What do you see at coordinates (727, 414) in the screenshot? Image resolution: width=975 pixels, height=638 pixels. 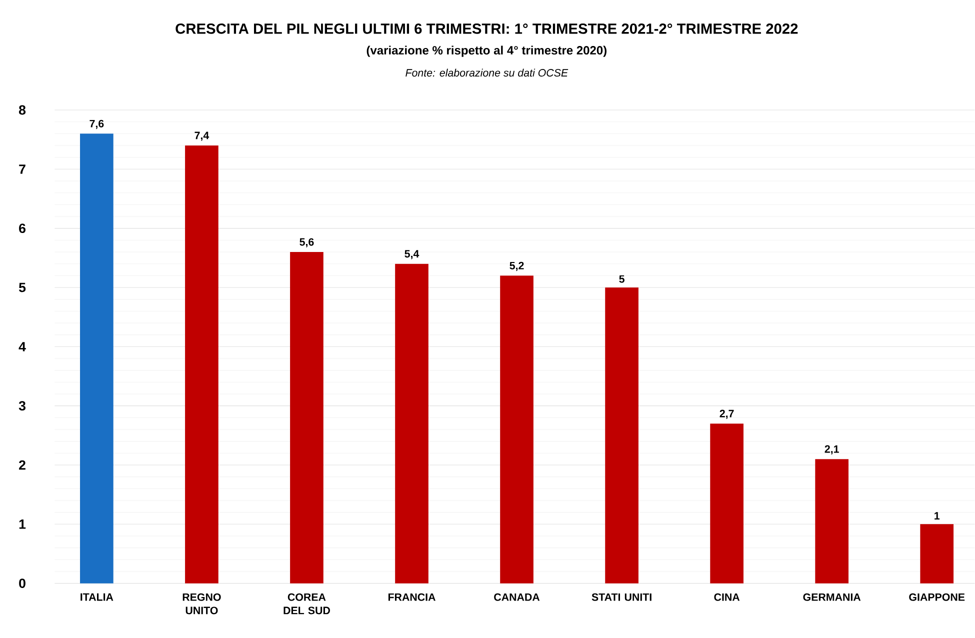 I see `data-label: 2,7` at bounding box center [727, 414].